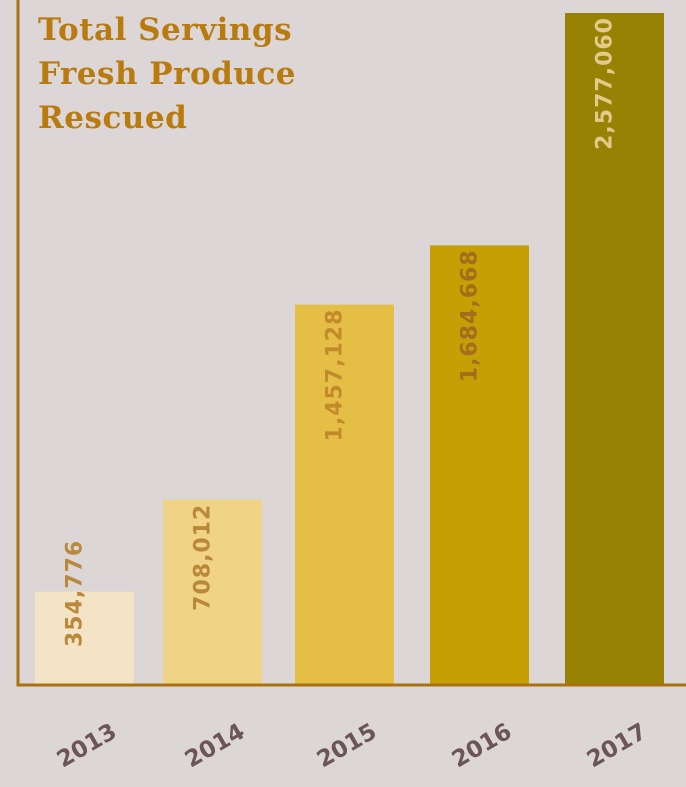 The image size is (686, 787). Describe the element at coordinates (614, 348) in the screenshot. I see `bar-2017` at that location.